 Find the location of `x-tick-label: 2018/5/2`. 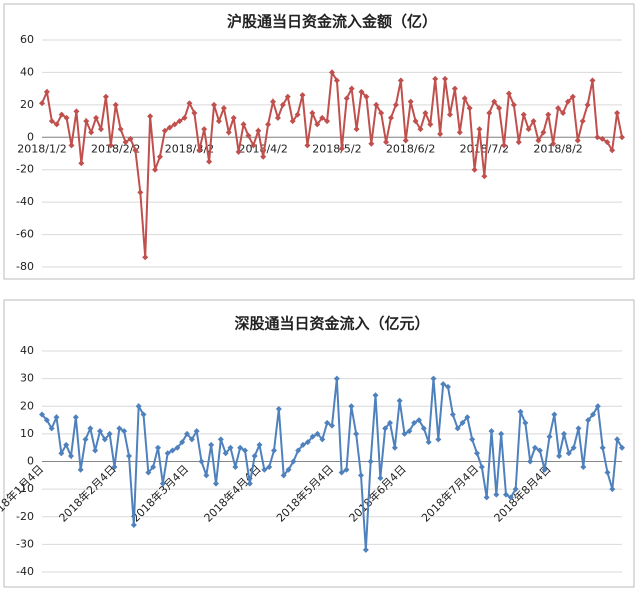

x-tick-label: 2018/5/2 is located at coordinates (336, 148).